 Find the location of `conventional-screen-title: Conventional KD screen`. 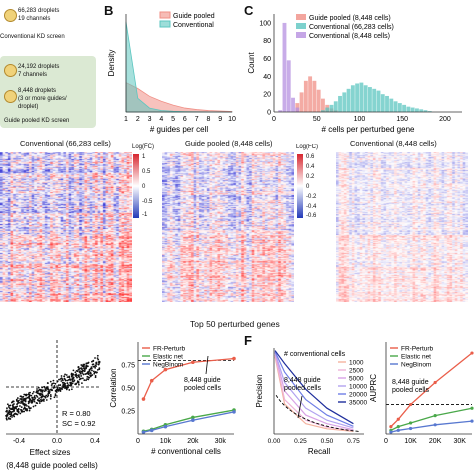

conventional-screen-title: Conventional KD screen is located at coordinates (32, 37).